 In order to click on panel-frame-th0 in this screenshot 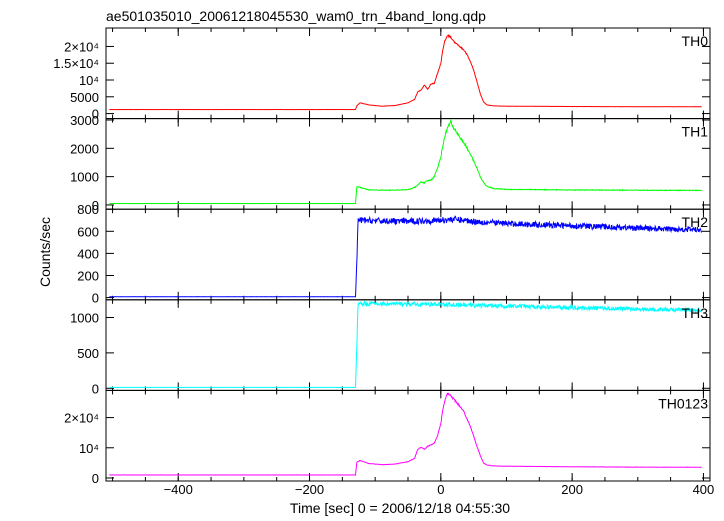, I will do `click(408, 73)`.